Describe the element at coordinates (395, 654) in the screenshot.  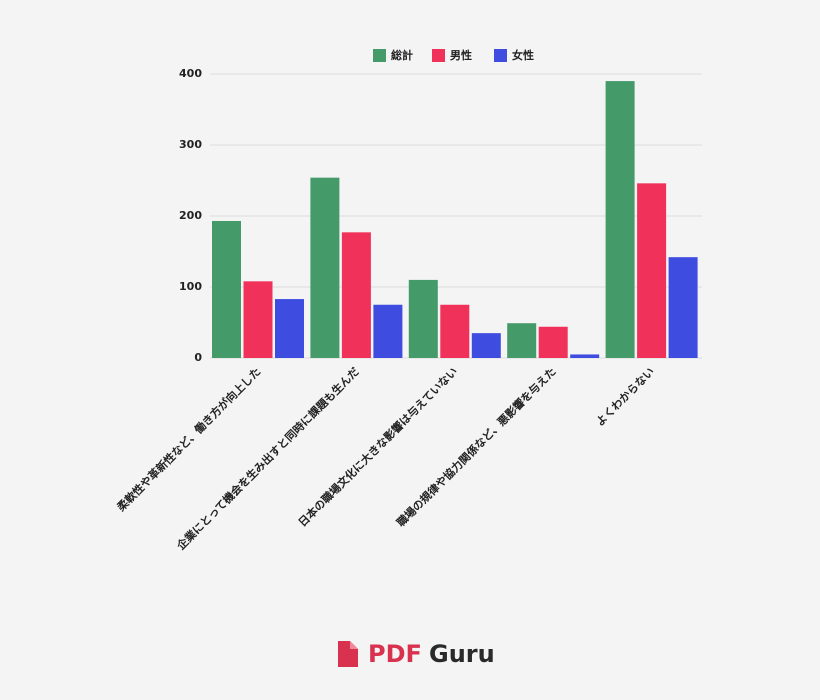
I see `logo-pdf: PDF` at that location.